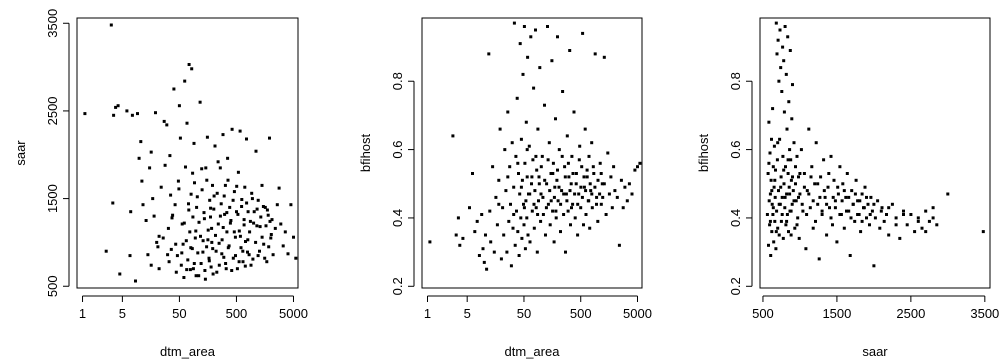  I want to click on x-tick-label: 1, so click(427, 313).